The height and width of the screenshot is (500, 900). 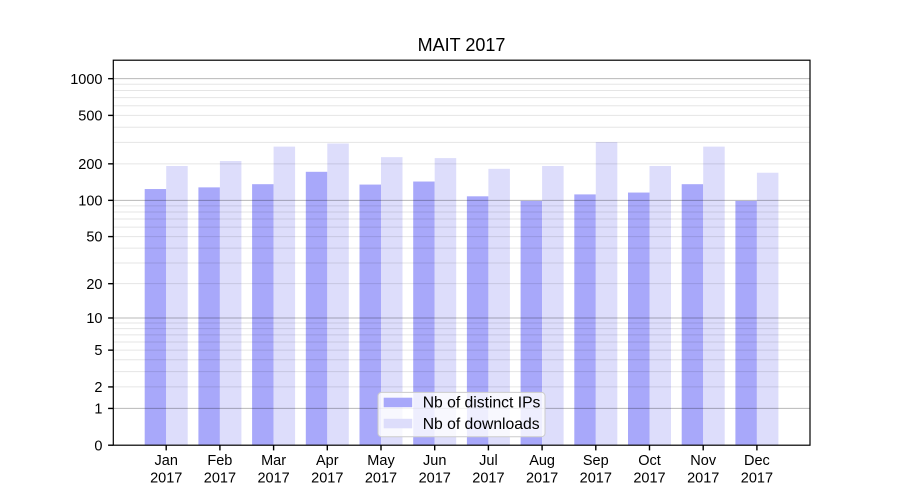 What do you see at coordinates (90, 201) in the screenshot?
I see `svg-text: 100` at bounding box center [90, 201].